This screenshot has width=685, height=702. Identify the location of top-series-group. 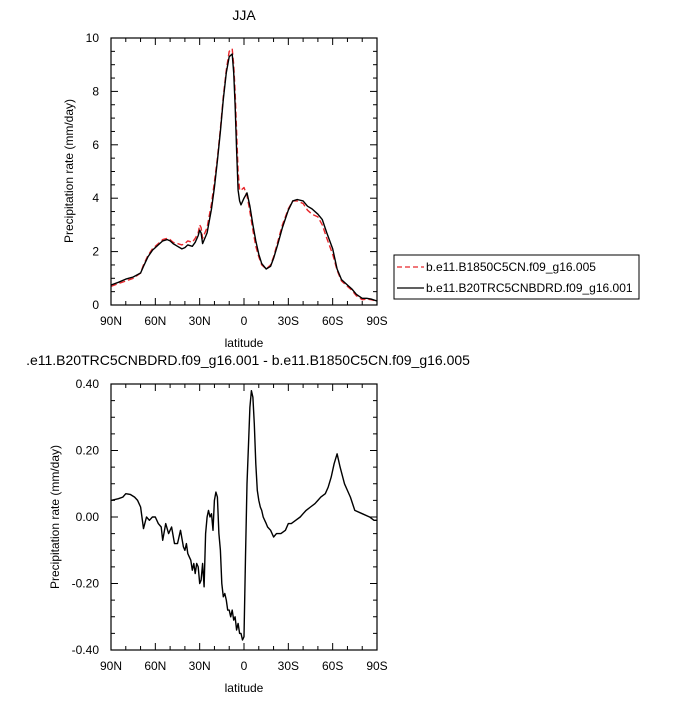
(244, 175).